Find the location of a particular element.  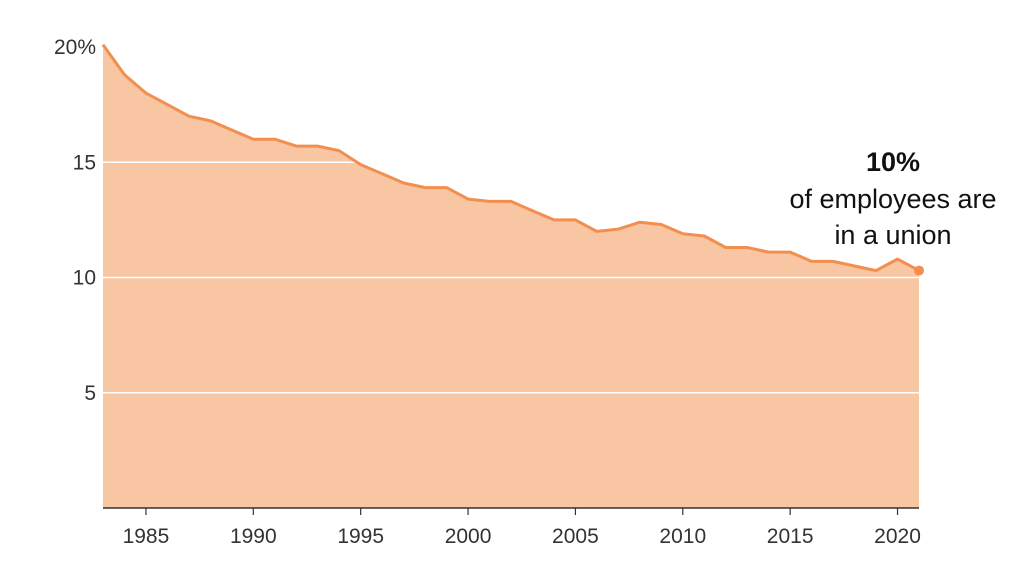

y-tick-label: 15 is located at coordinates (84, 162).